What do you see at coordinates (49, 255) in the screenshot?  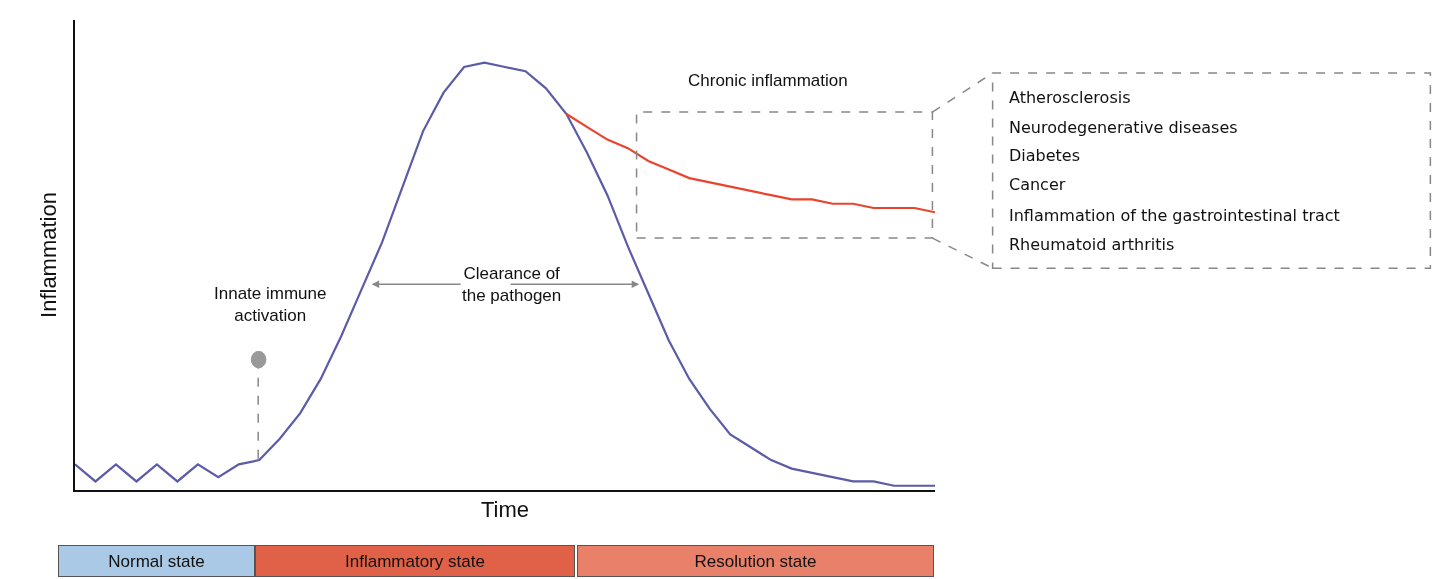 I see `y-axis-title: Inflammation` at bounding box center [49, 255].